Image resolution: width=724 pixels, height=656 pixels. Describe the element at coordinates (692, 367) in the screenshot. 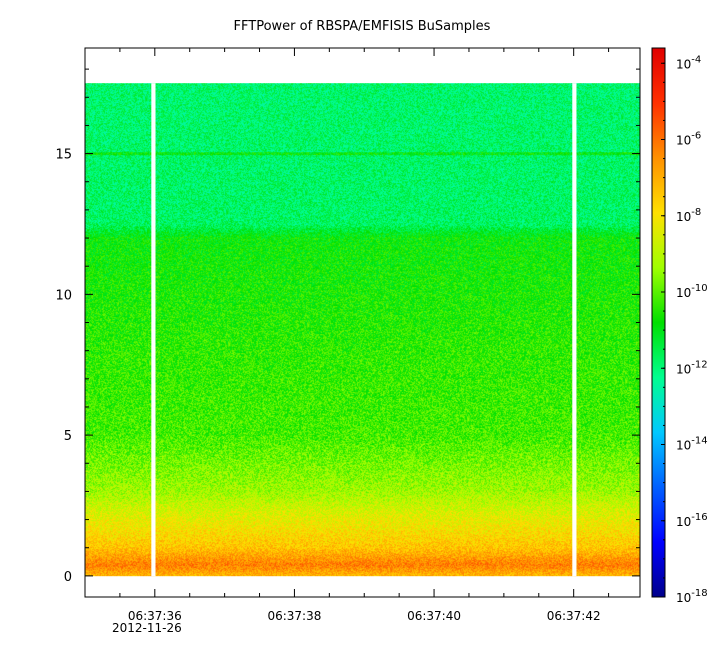

I see `colorbar-tick-label: 10⁻¹²` at that location.